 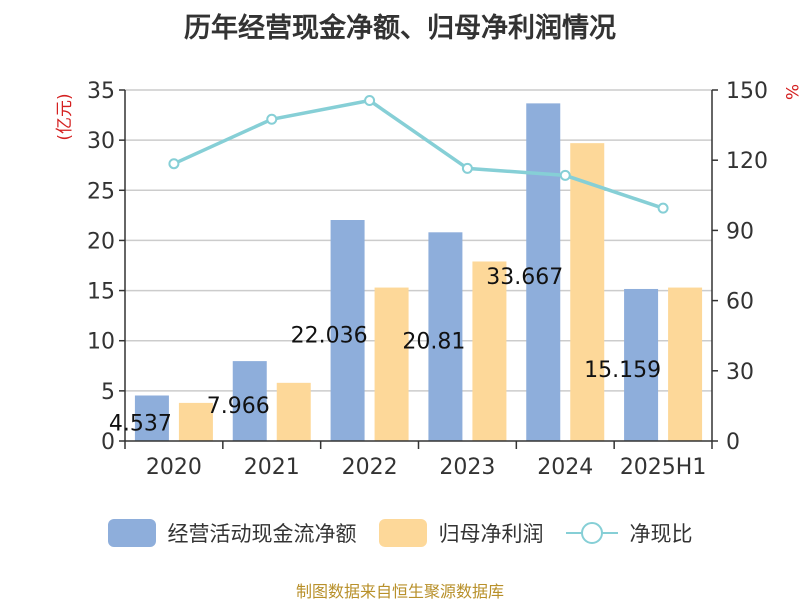 I want to click on y-right-tick-label: 150, so click(x=747, y=91).